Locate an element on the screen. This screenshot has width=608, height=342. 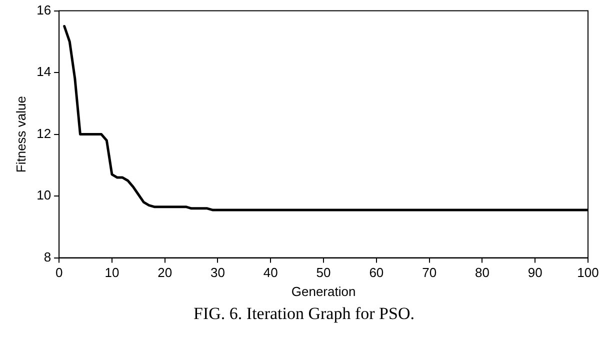
x-tick-label: 0 is located at coordinates (59, 272).